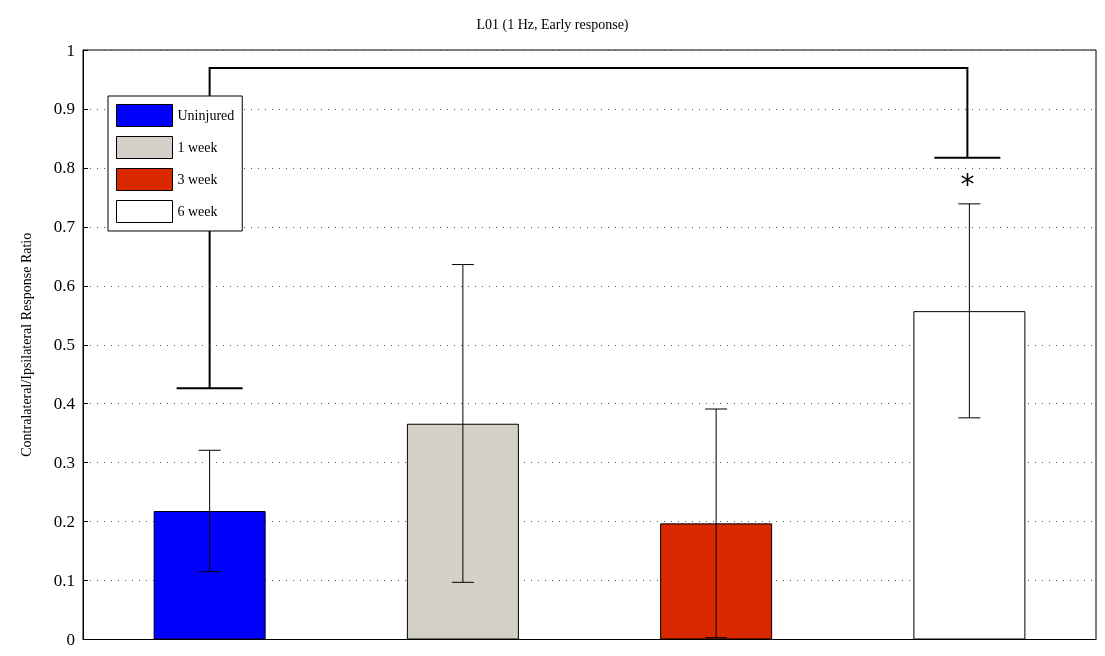  I want to click on y-tick-label: 0.1, so click(64, 581).